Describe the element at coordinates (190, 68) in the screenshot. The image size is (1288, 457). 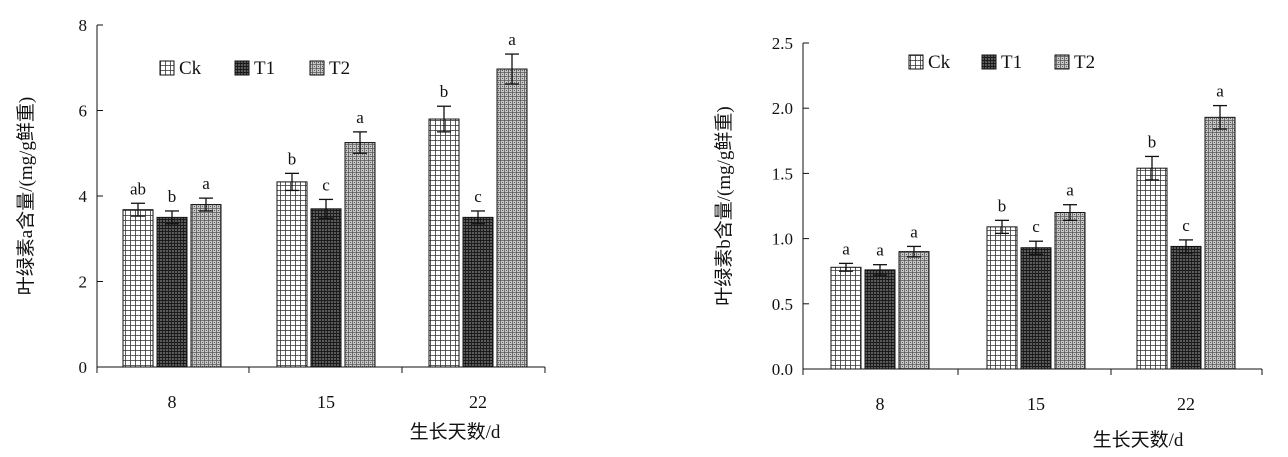
I see `charta-legend-label: Ck` at that location.